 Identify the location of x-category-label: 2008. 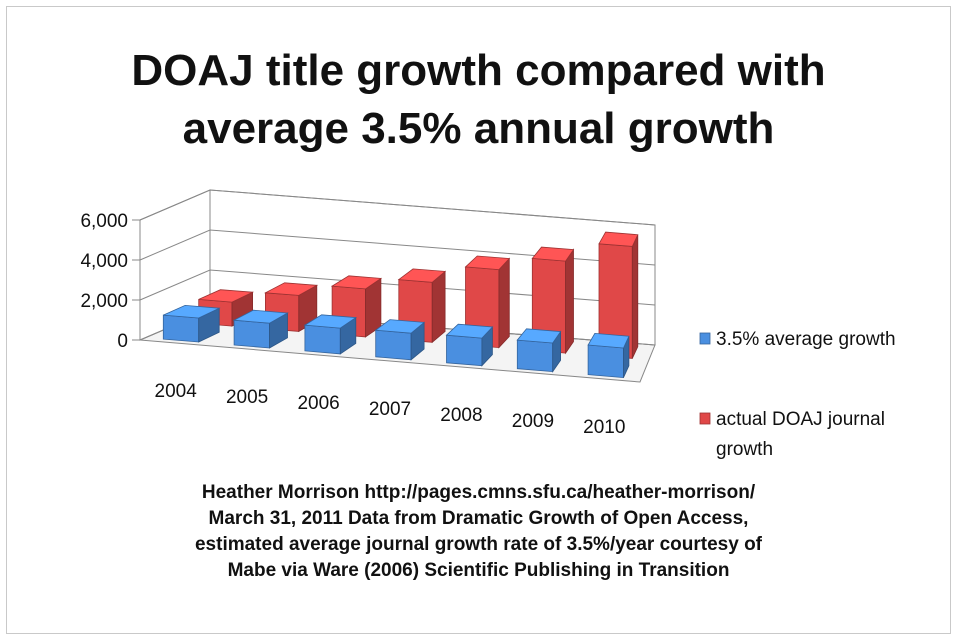
(461, 415).